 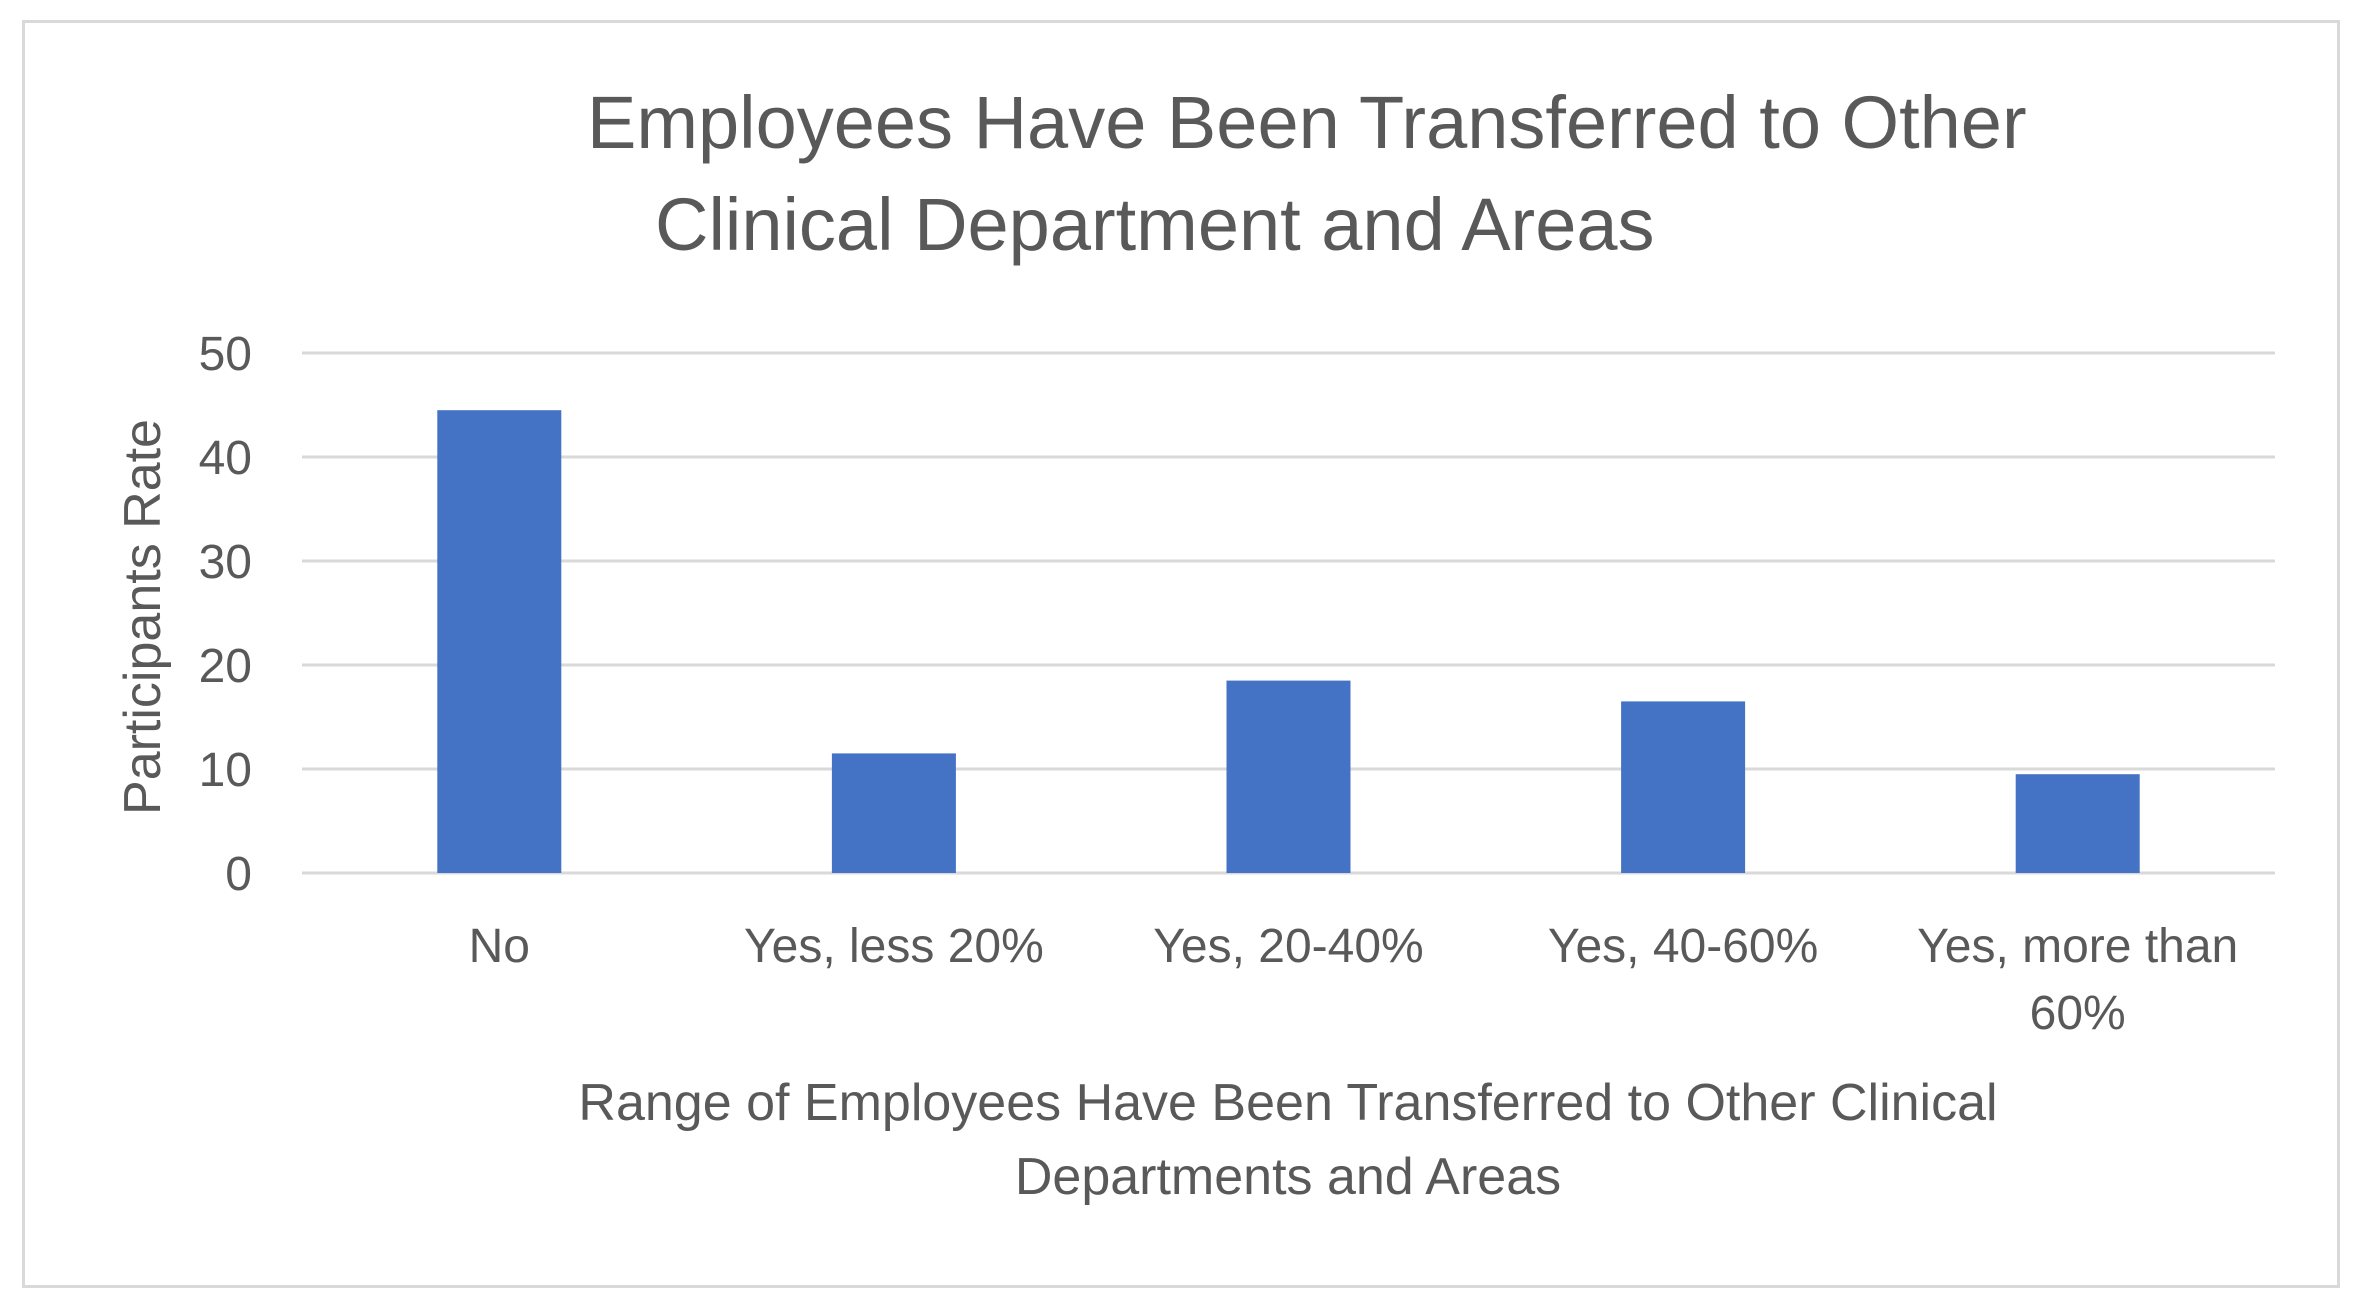 I want to click on y-axis-title: Participants Rate, so click(x=143, y=617).